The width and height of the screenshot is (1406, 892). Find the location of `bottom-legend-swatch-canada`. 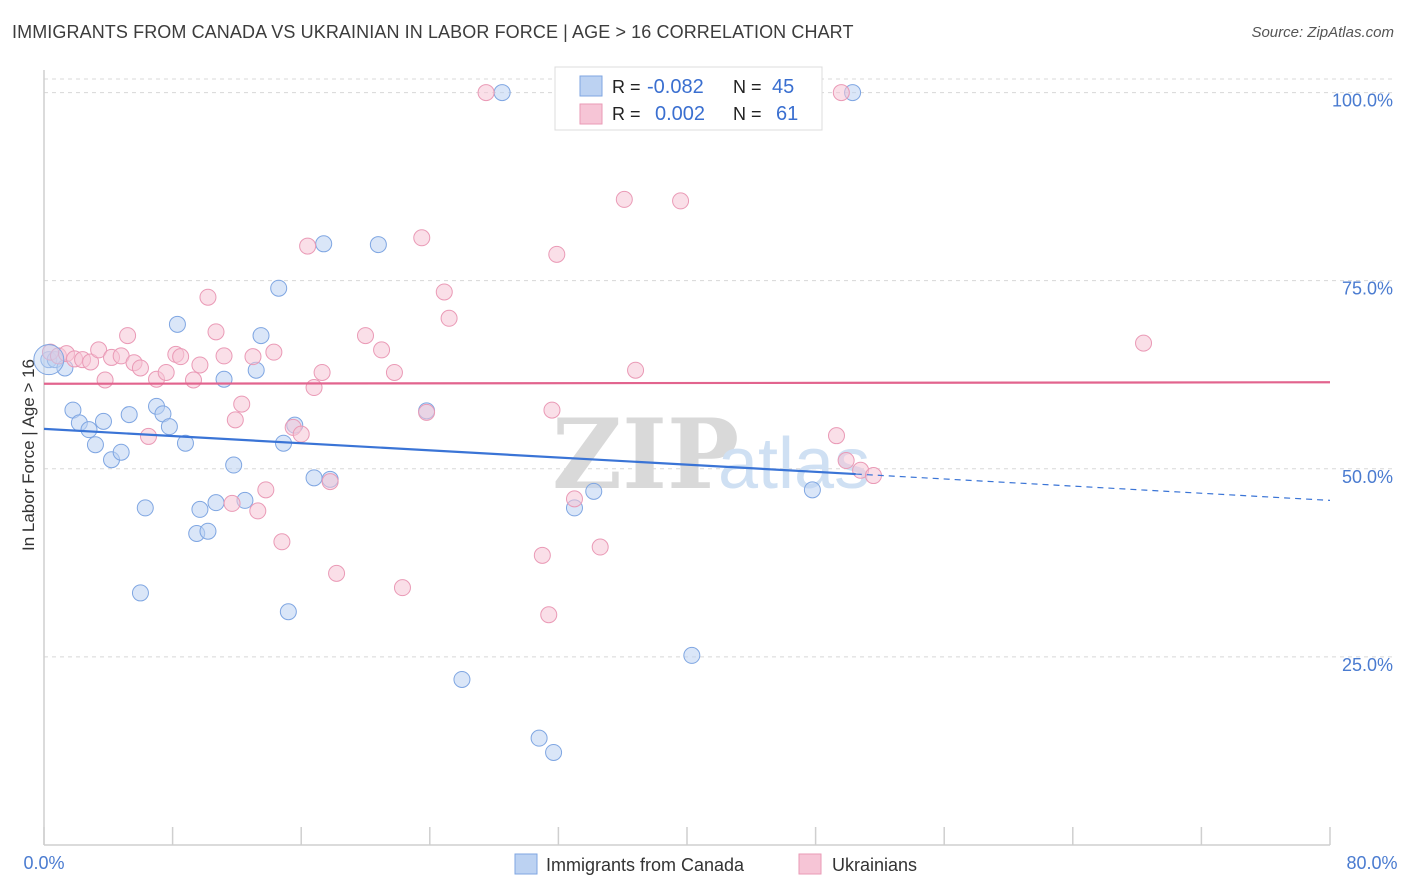

bottom-legend-swatch-canada is located at coordinates (526, 864).